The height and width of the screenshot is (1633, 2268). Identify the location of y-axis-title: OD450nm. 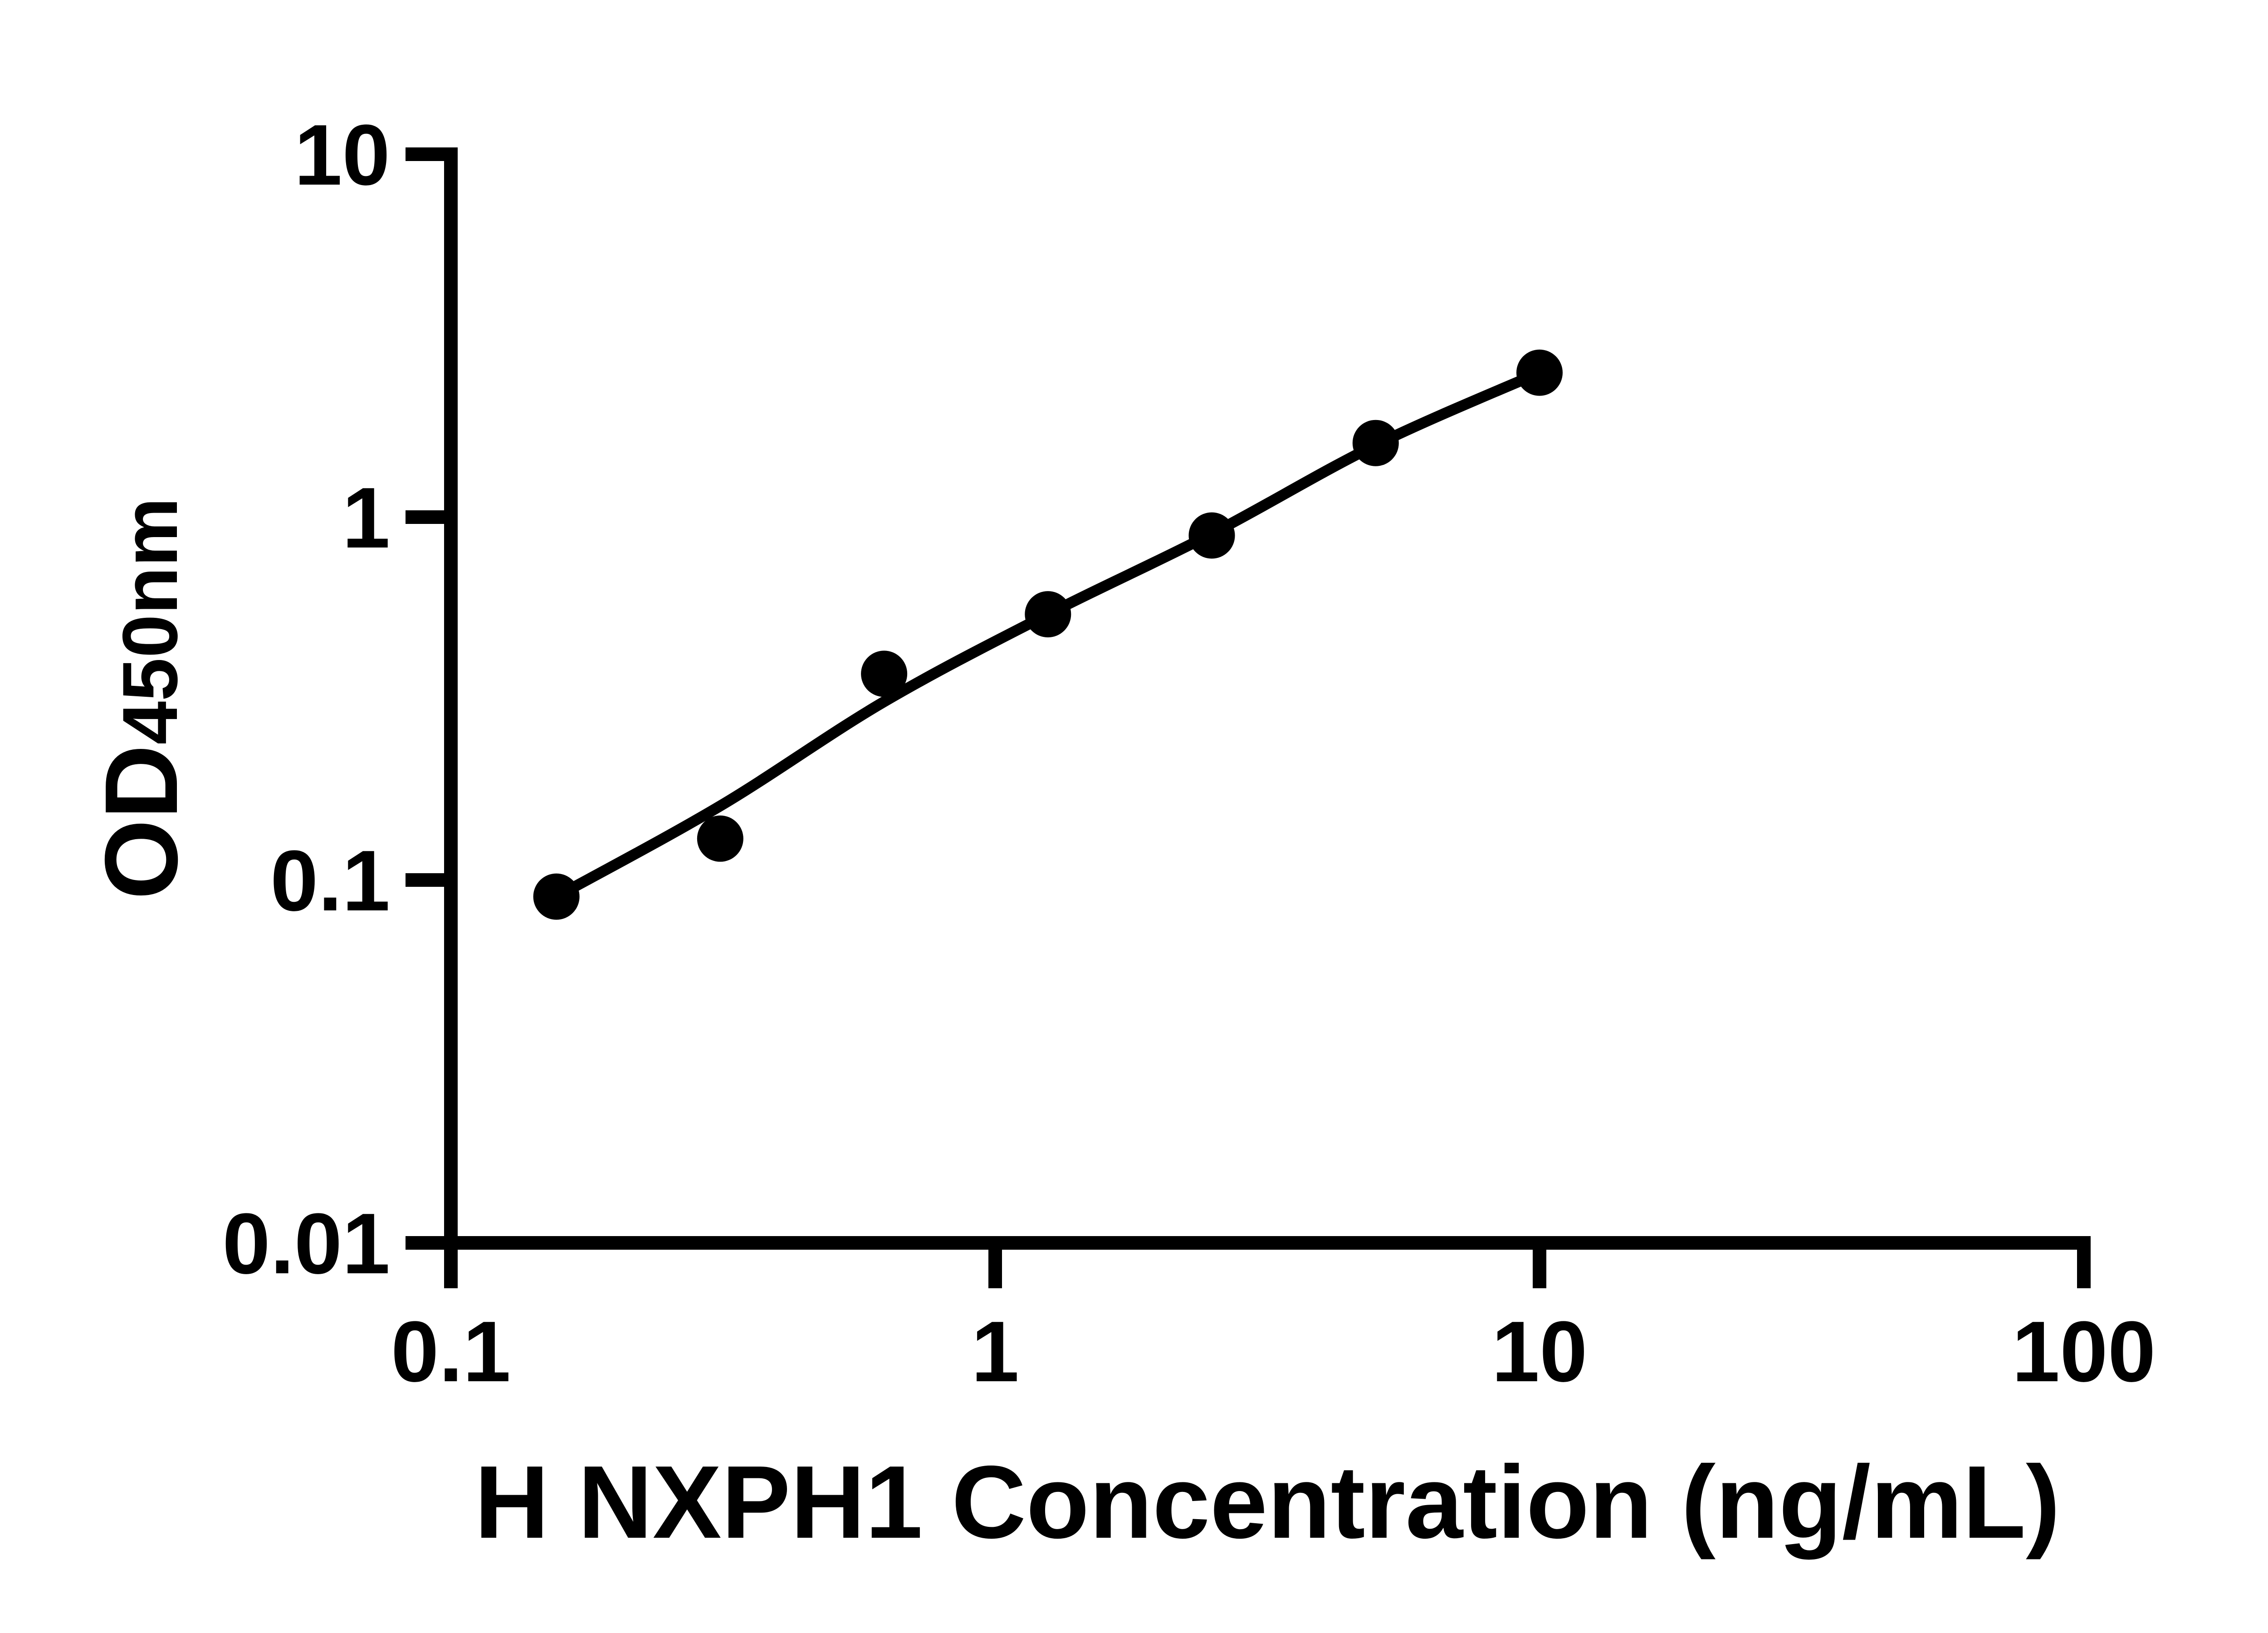
(141, 699).